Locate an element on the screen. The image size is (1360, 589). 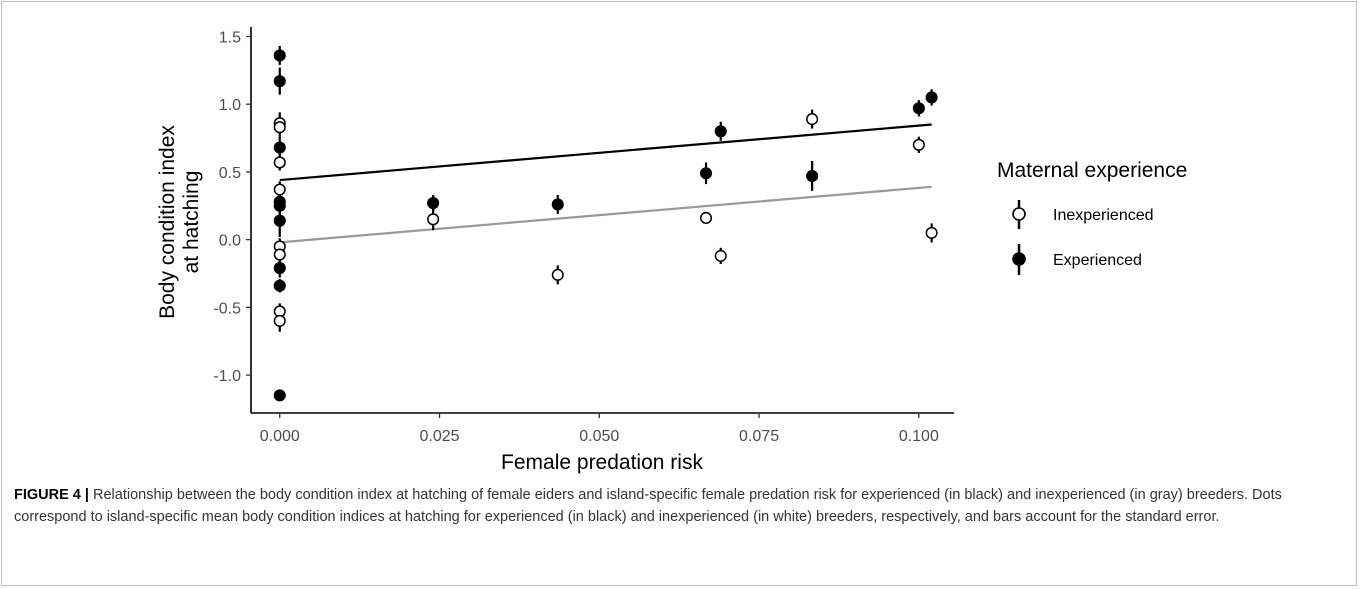
legend-key-inexperienced-marker is located at coordinates (1019, 214).